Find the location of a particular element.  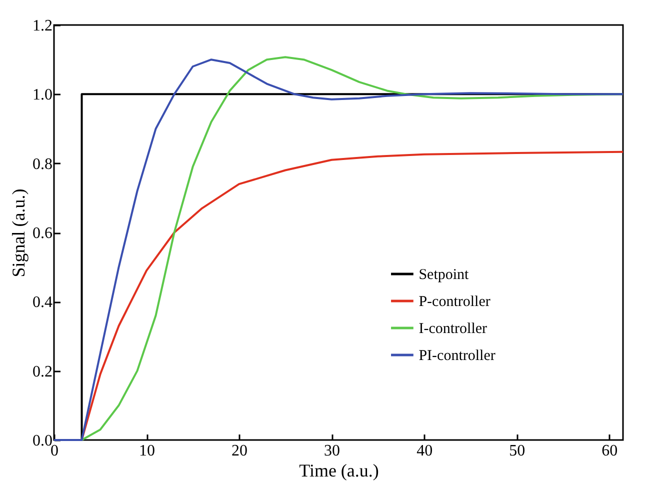

y-tick-label: 0.0 is located at coordinates (42, 441).